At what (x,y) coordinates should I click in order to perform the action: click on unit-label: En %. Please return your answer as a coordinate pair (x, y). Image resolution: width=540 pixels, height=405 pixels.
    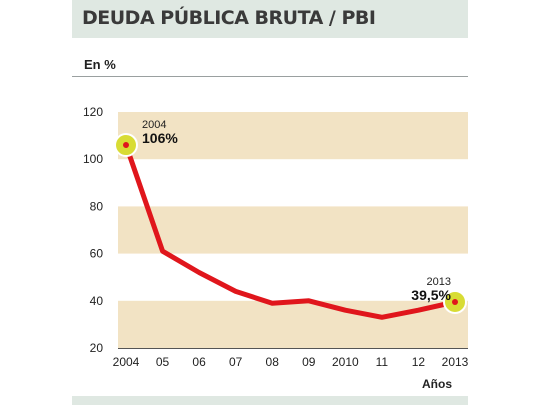
    Looking at the image, I should click on (100, 64).